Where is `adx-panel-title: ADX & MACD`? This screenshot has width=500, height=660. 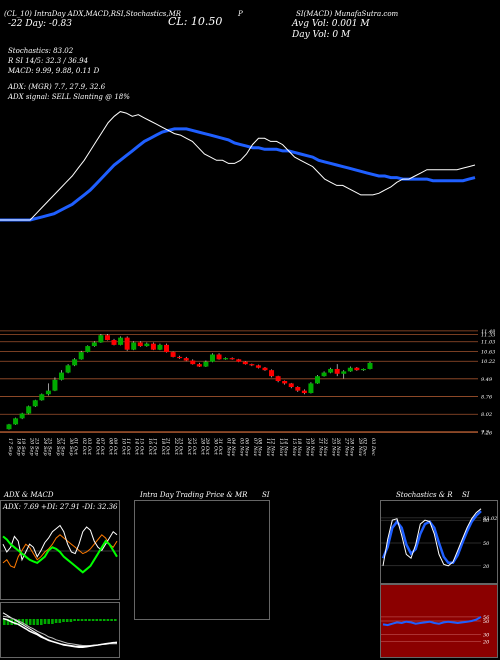
adx-panel-title: ADX & MACD is located at coordinates (29, 495).